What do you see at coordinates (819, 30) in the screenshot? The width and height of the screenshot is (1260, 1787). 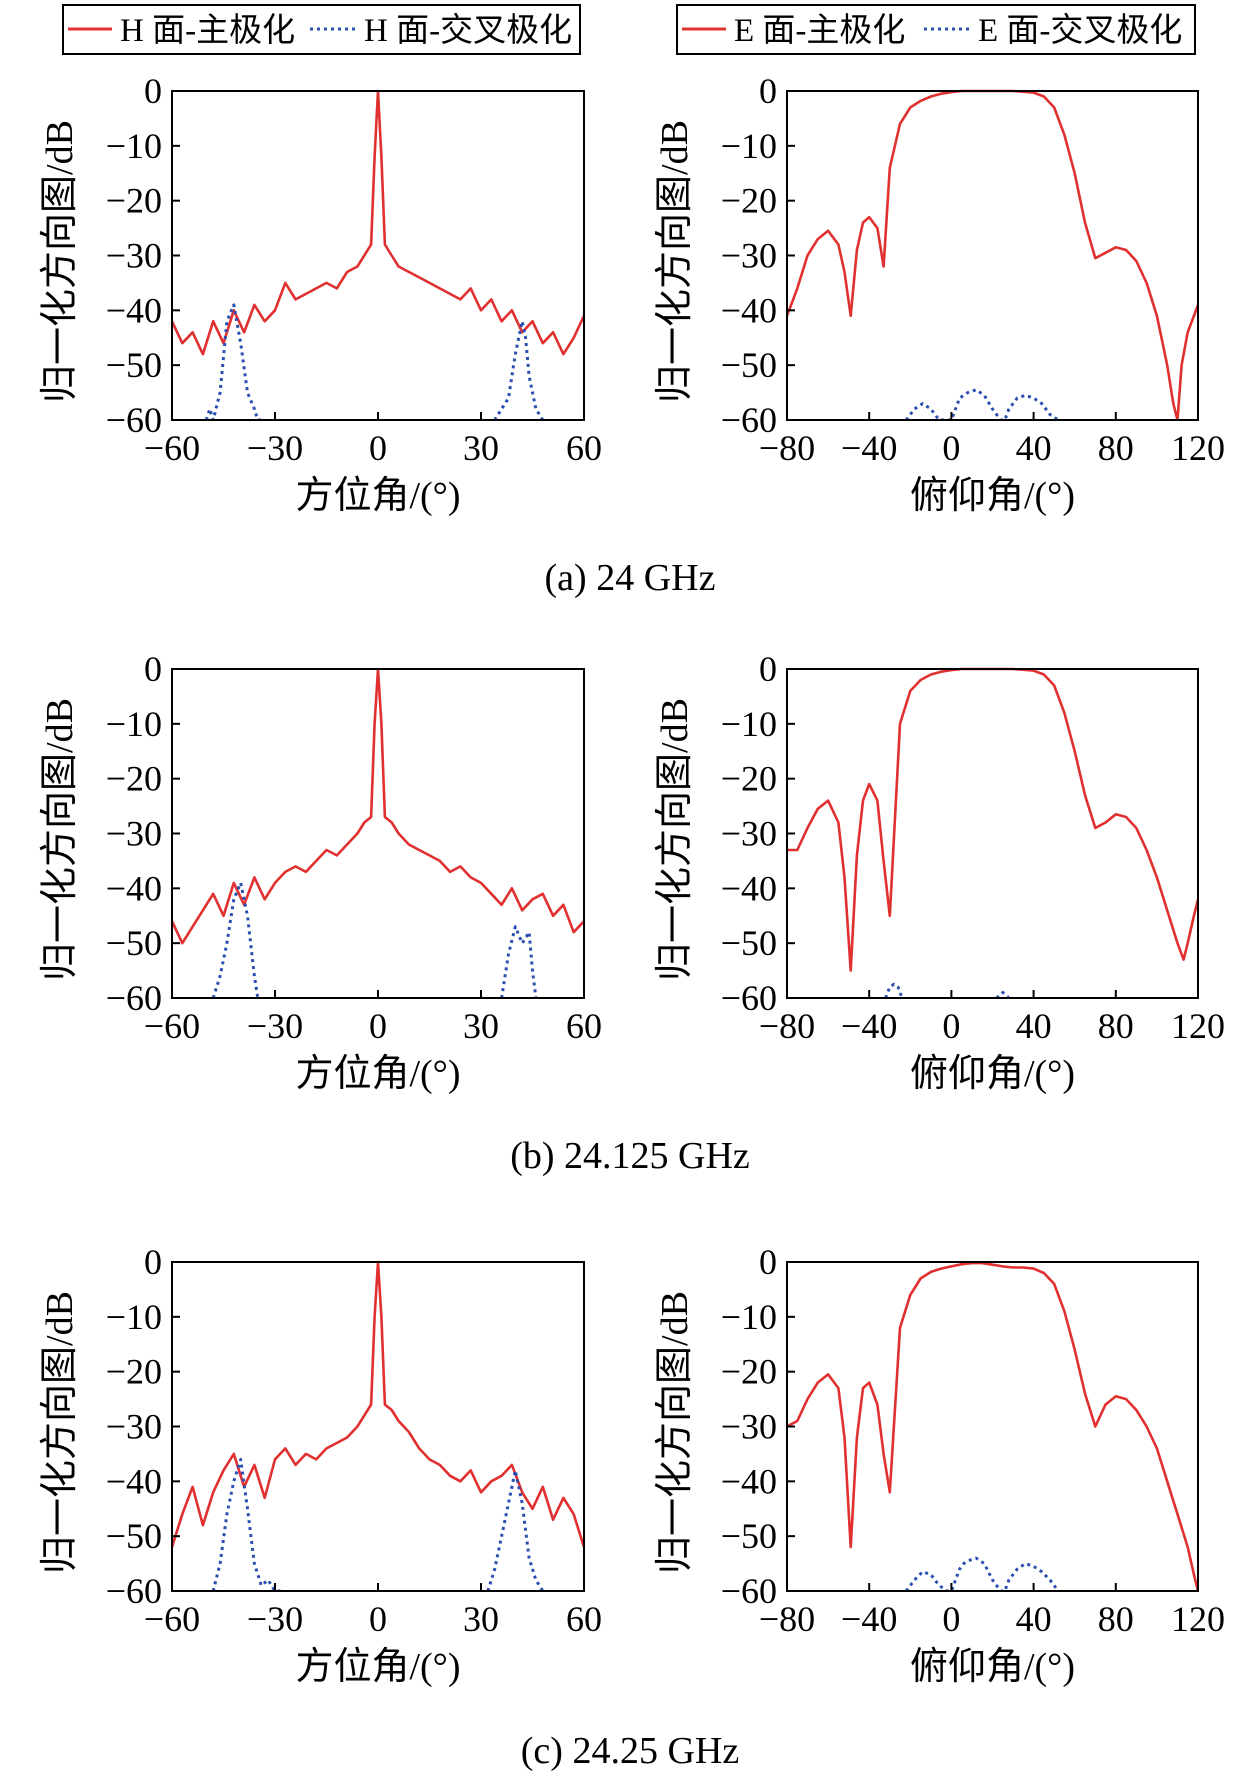 I see `legend-e-main-label: E 面-主极化` at bounding box center [819, 30].